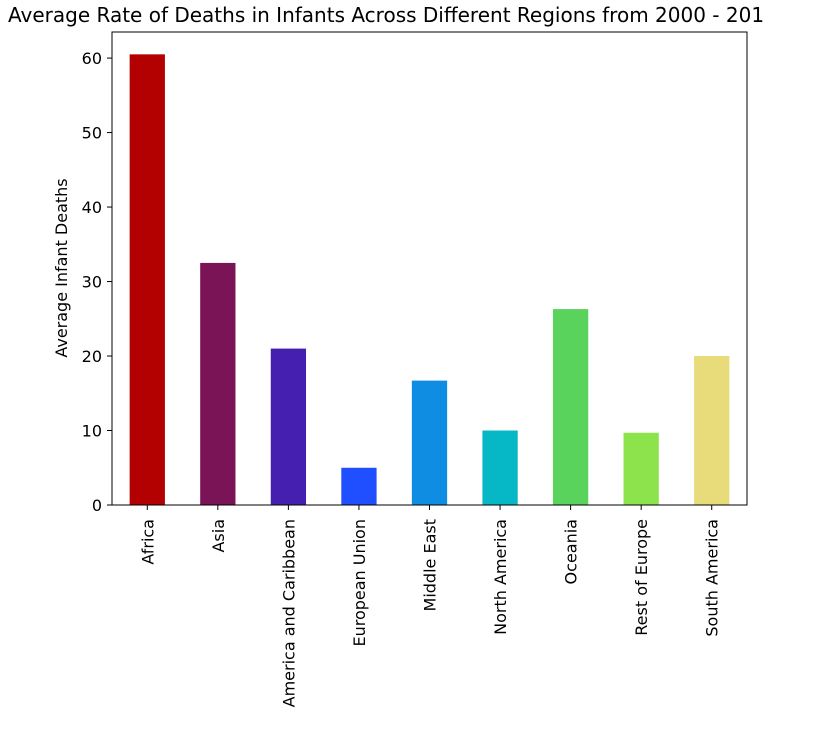  What do you see at coordinates (92, 58) in the screenshot?
I see `y-tick-label: 60` at bounding box center [92, 58].